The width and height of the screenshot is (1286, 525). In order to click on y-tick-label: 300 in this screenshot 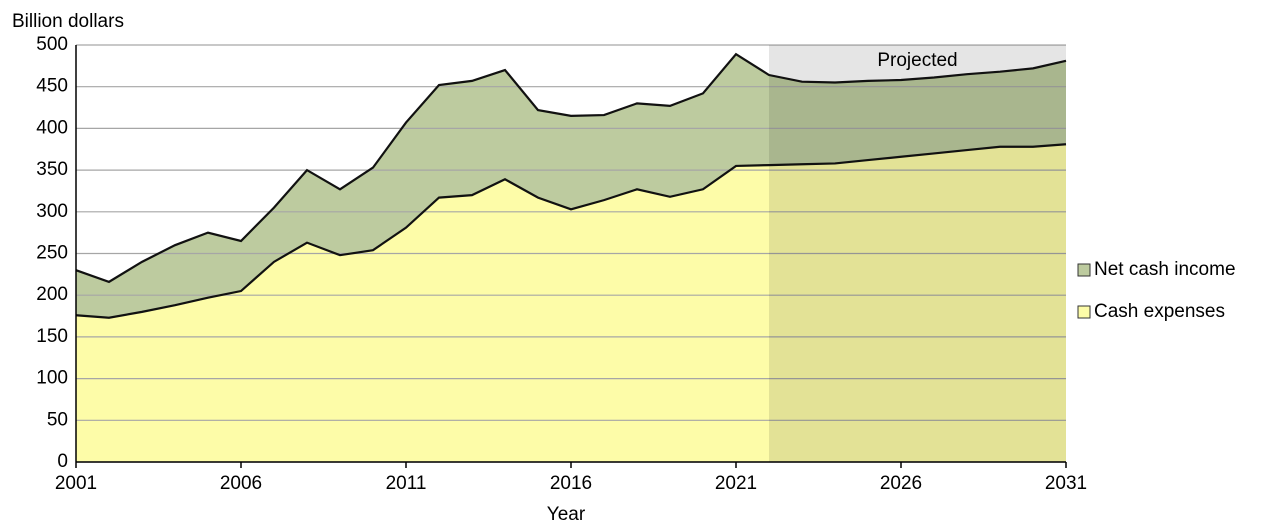, I will do `click(52, 211)`.